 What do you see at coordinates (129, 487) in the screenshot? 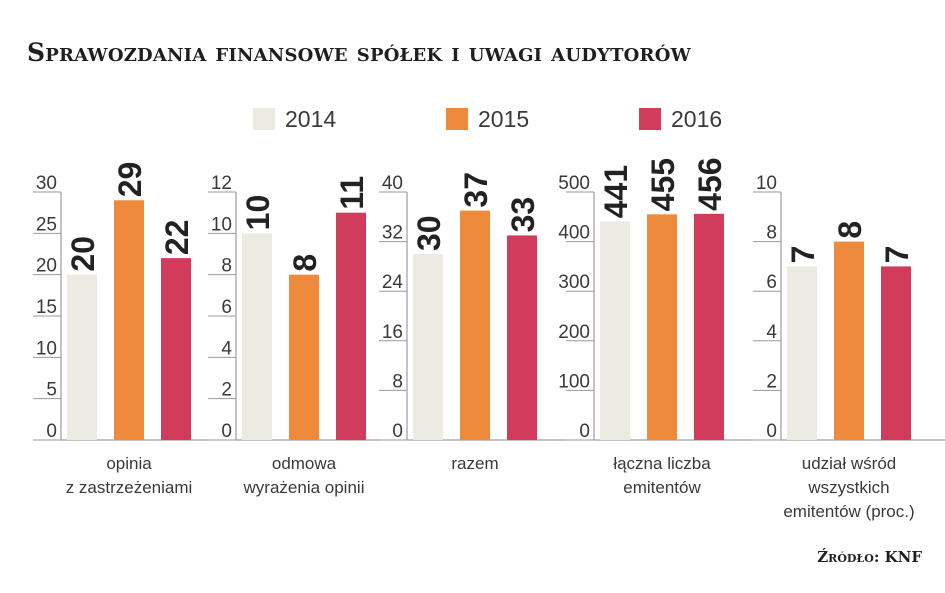
I see `category-label-1-line-2: z zastrzeżeniami` at bounding box center [129, 487].